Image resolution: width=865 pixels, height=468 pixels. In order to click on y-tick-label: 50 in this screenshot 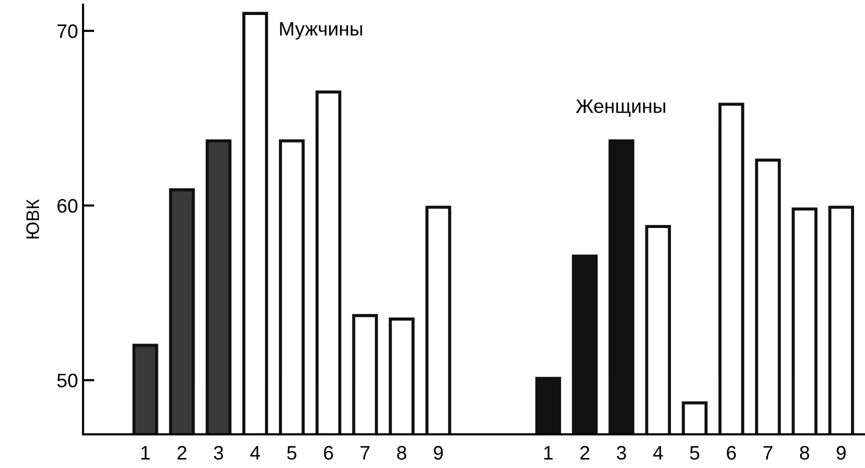, I will do `click(67, 381)`.